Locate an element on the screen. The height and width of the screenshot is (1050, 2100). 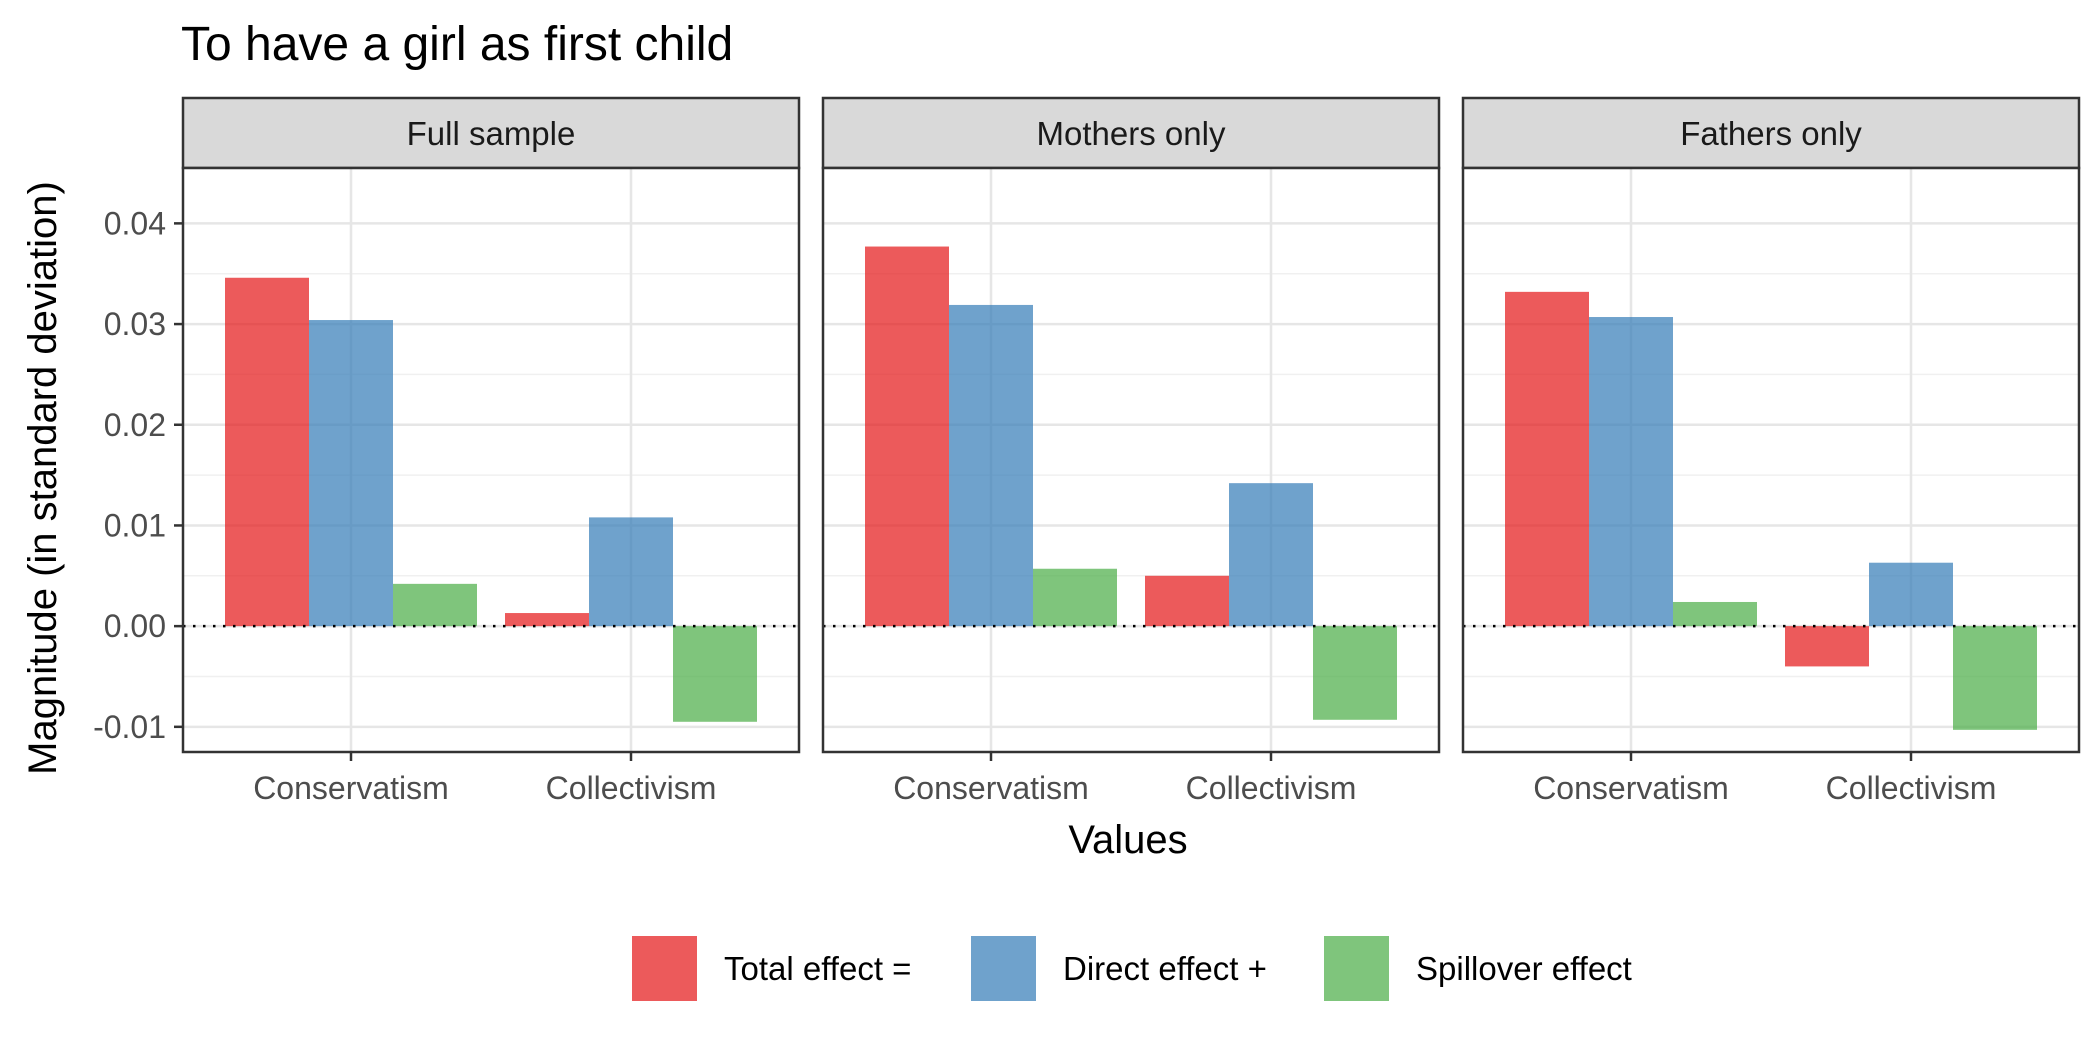
y-axis-title: Magnitude (in standard deviation) is located at coordinates (43, 478).